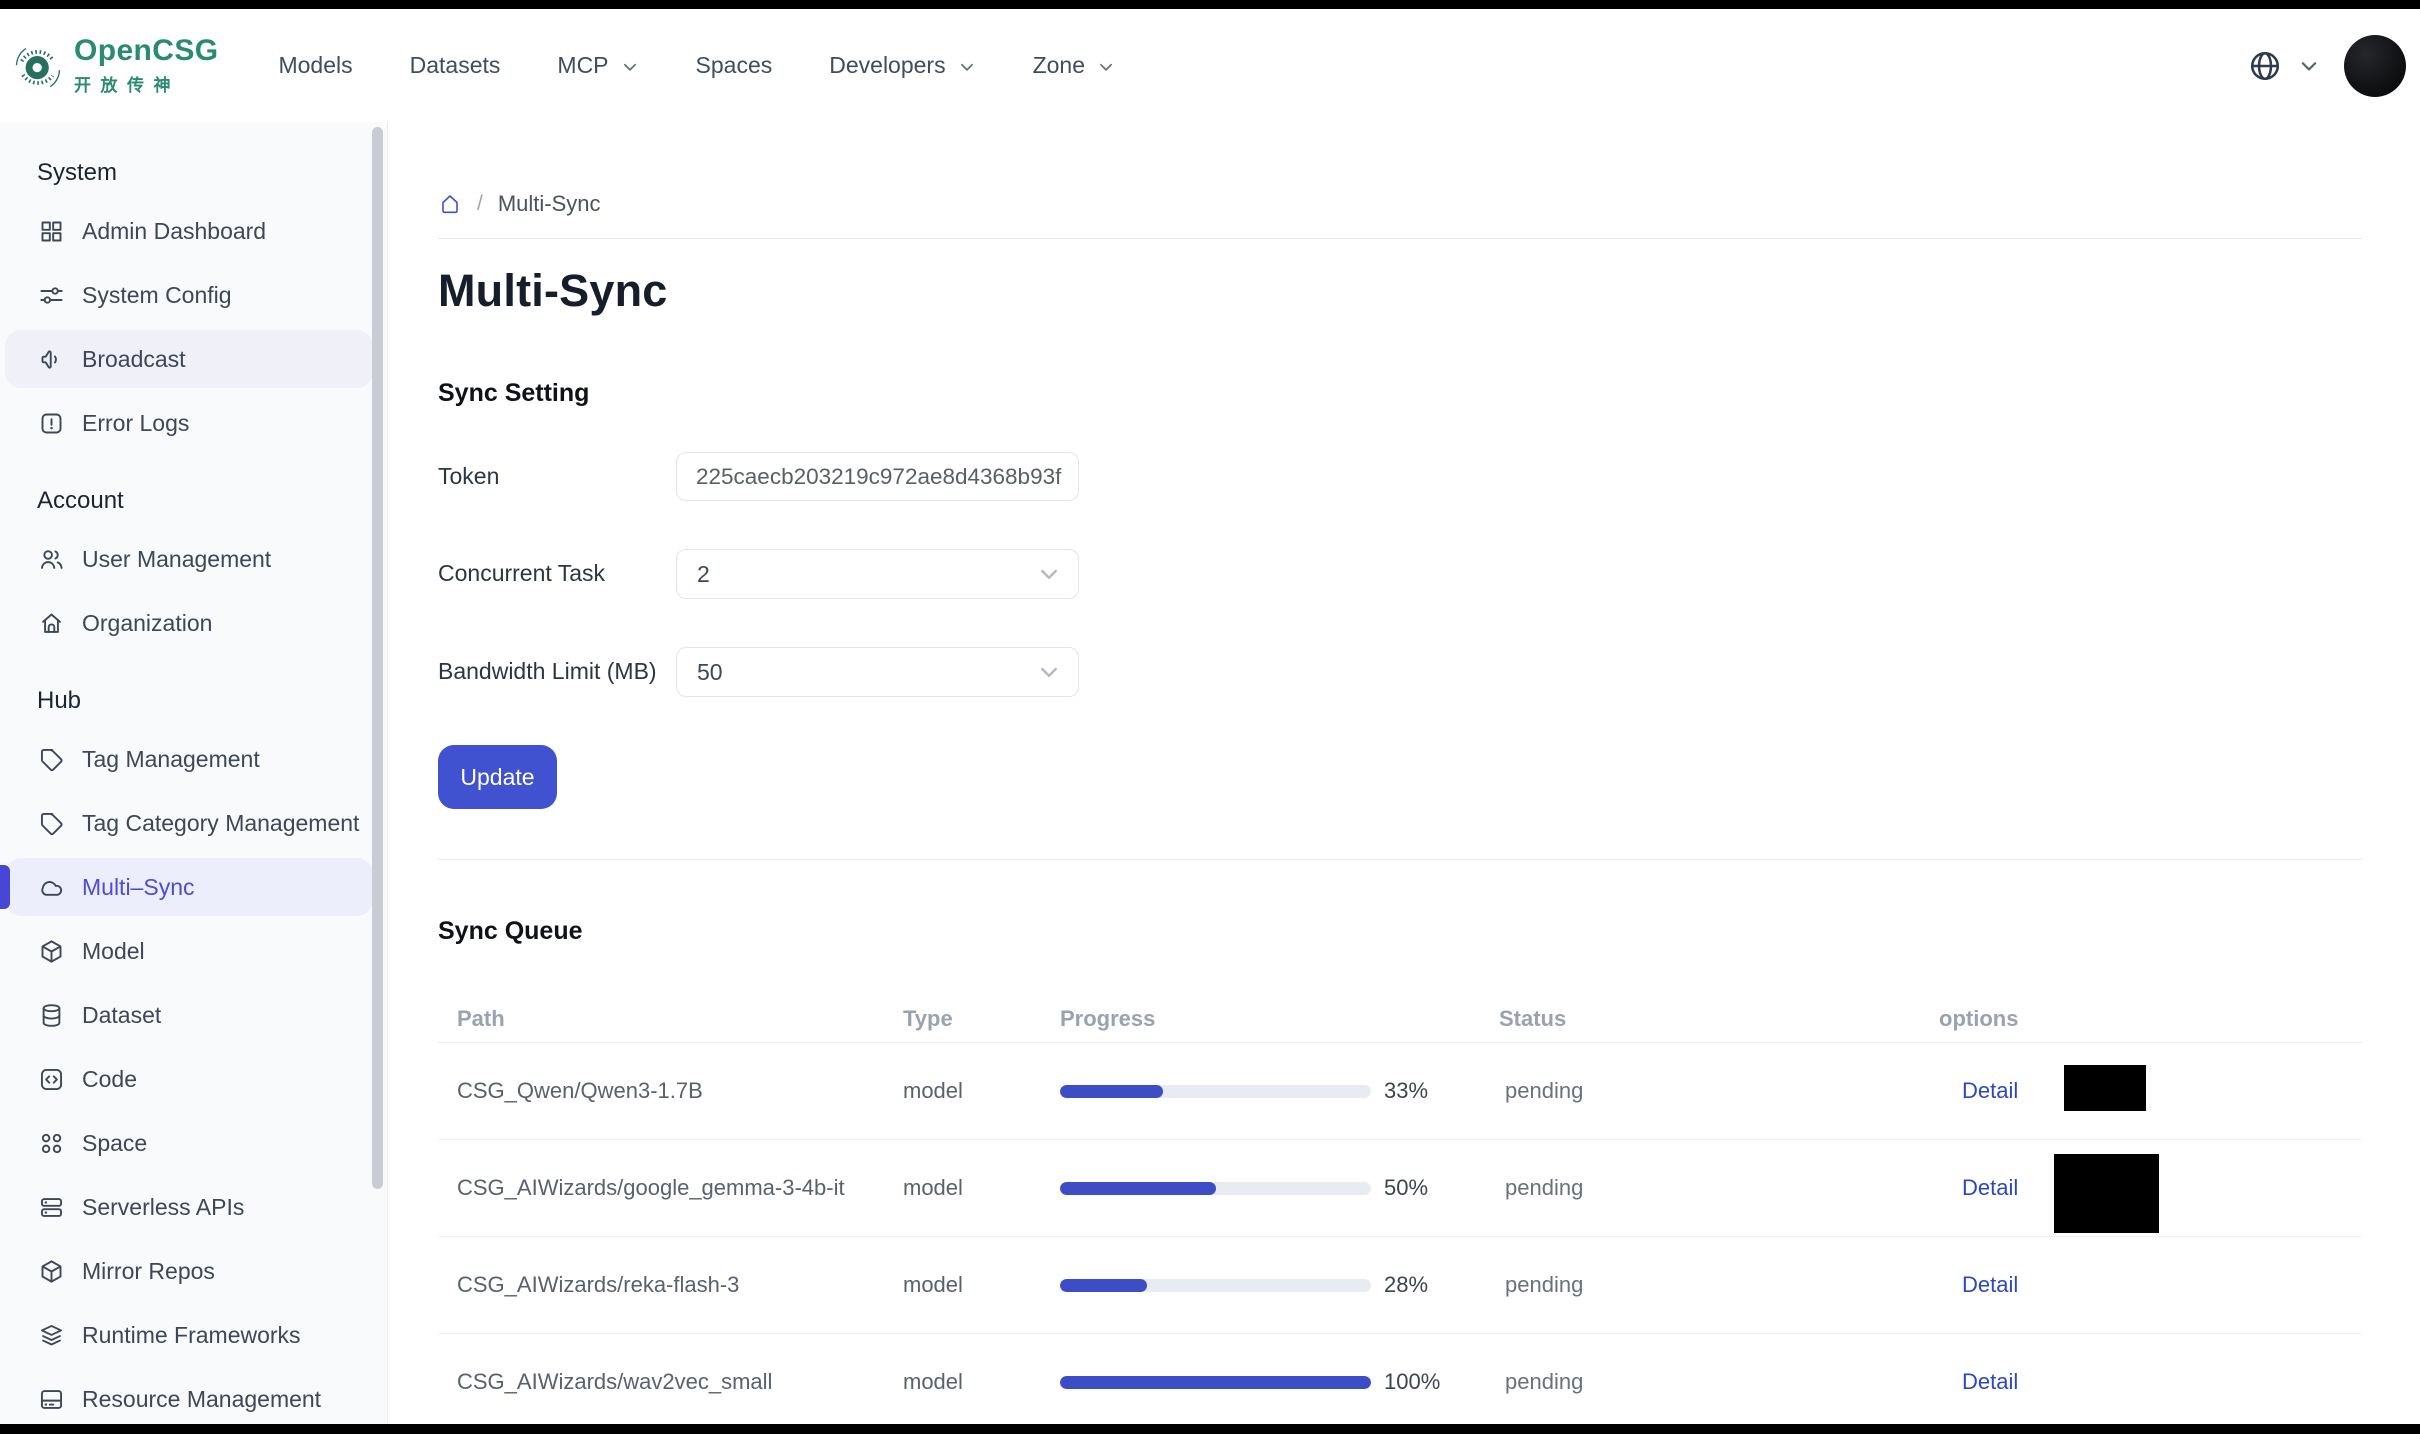 This screenshot has width=2420, height=1434. I want to click on sidebar-scrollbar, so click(377, 658).